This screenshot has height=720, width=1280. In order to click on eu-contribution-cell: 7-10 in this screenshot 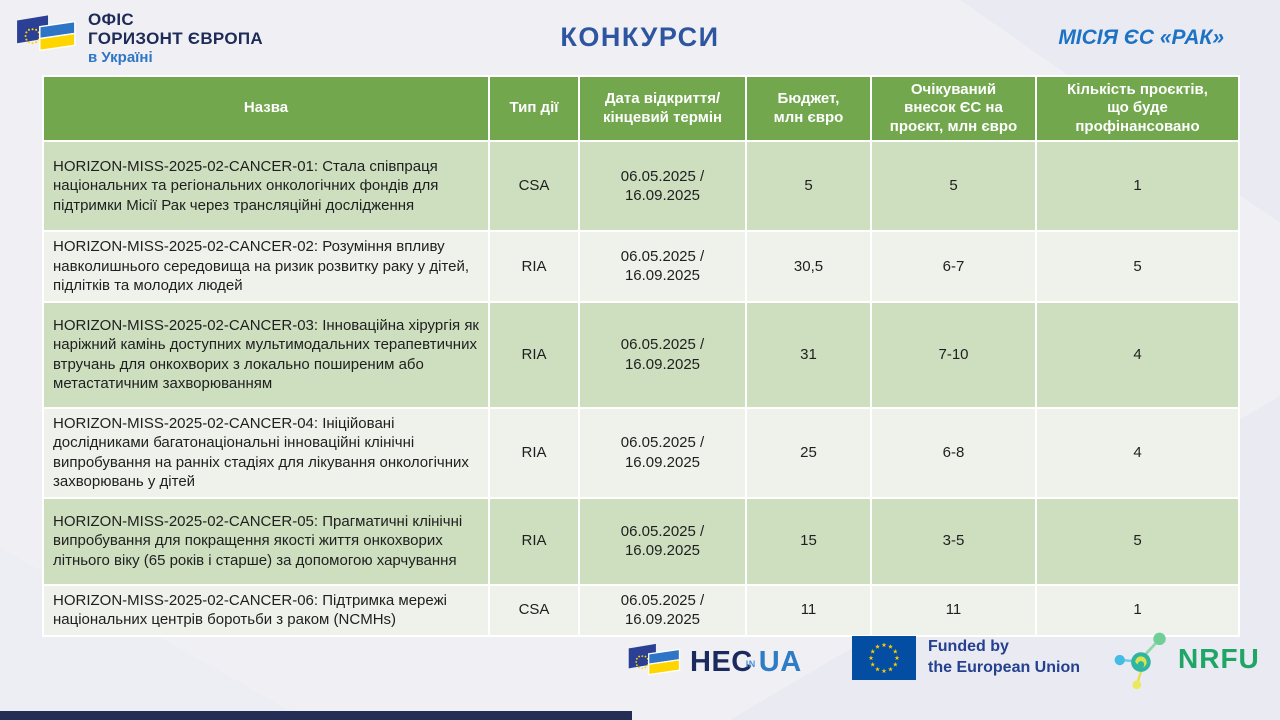, I will do `click(953, 354)`.